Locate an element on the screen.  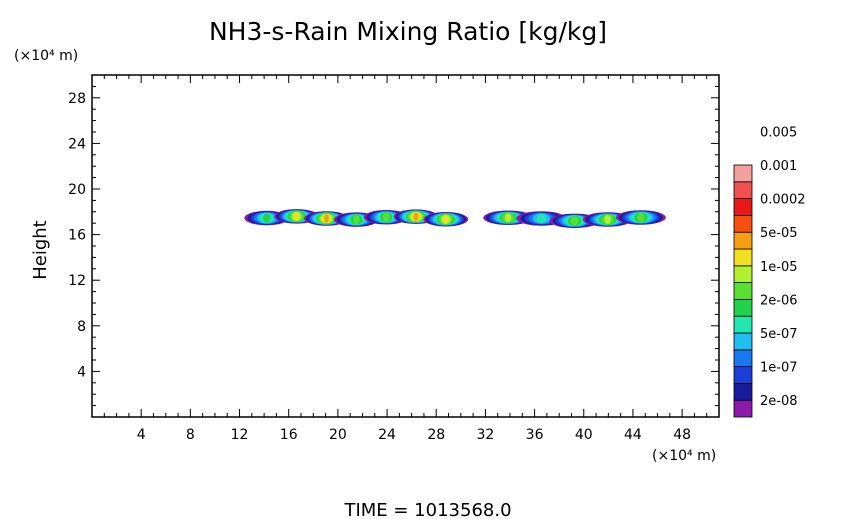
x-tick-label: 28 is located at coordinates (436, 435).